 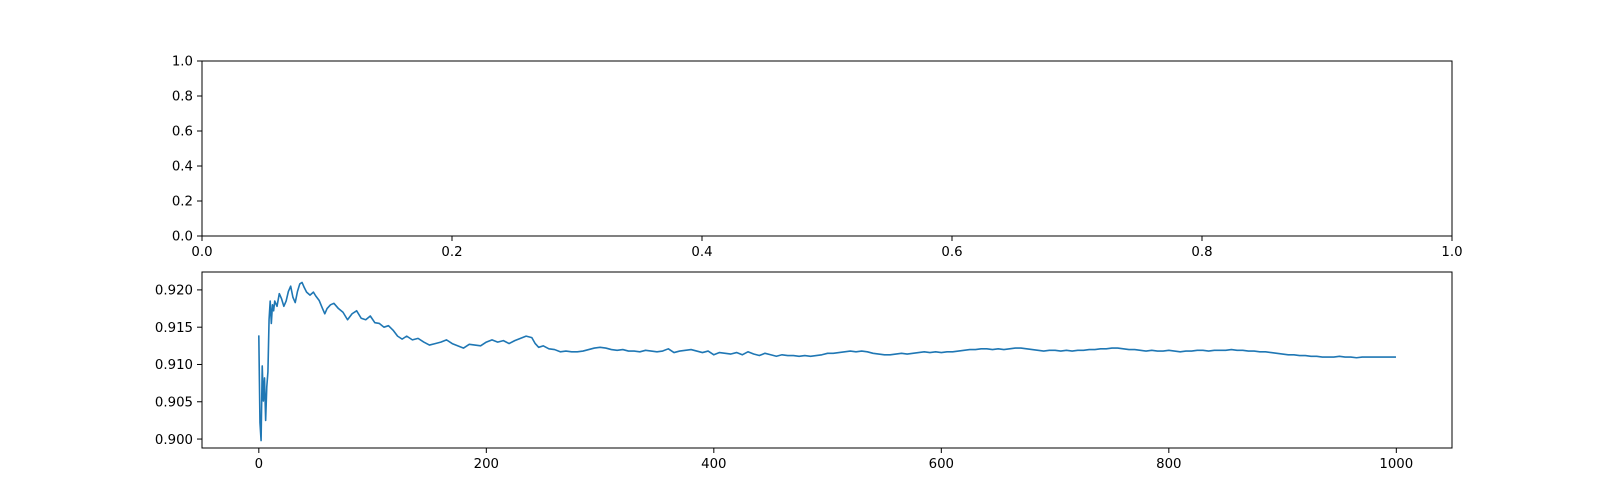 What do you see at coordinates (701, 252) in the screenshot?
I see `x-tick-label: 0.4` at bounding box center [701, 252].